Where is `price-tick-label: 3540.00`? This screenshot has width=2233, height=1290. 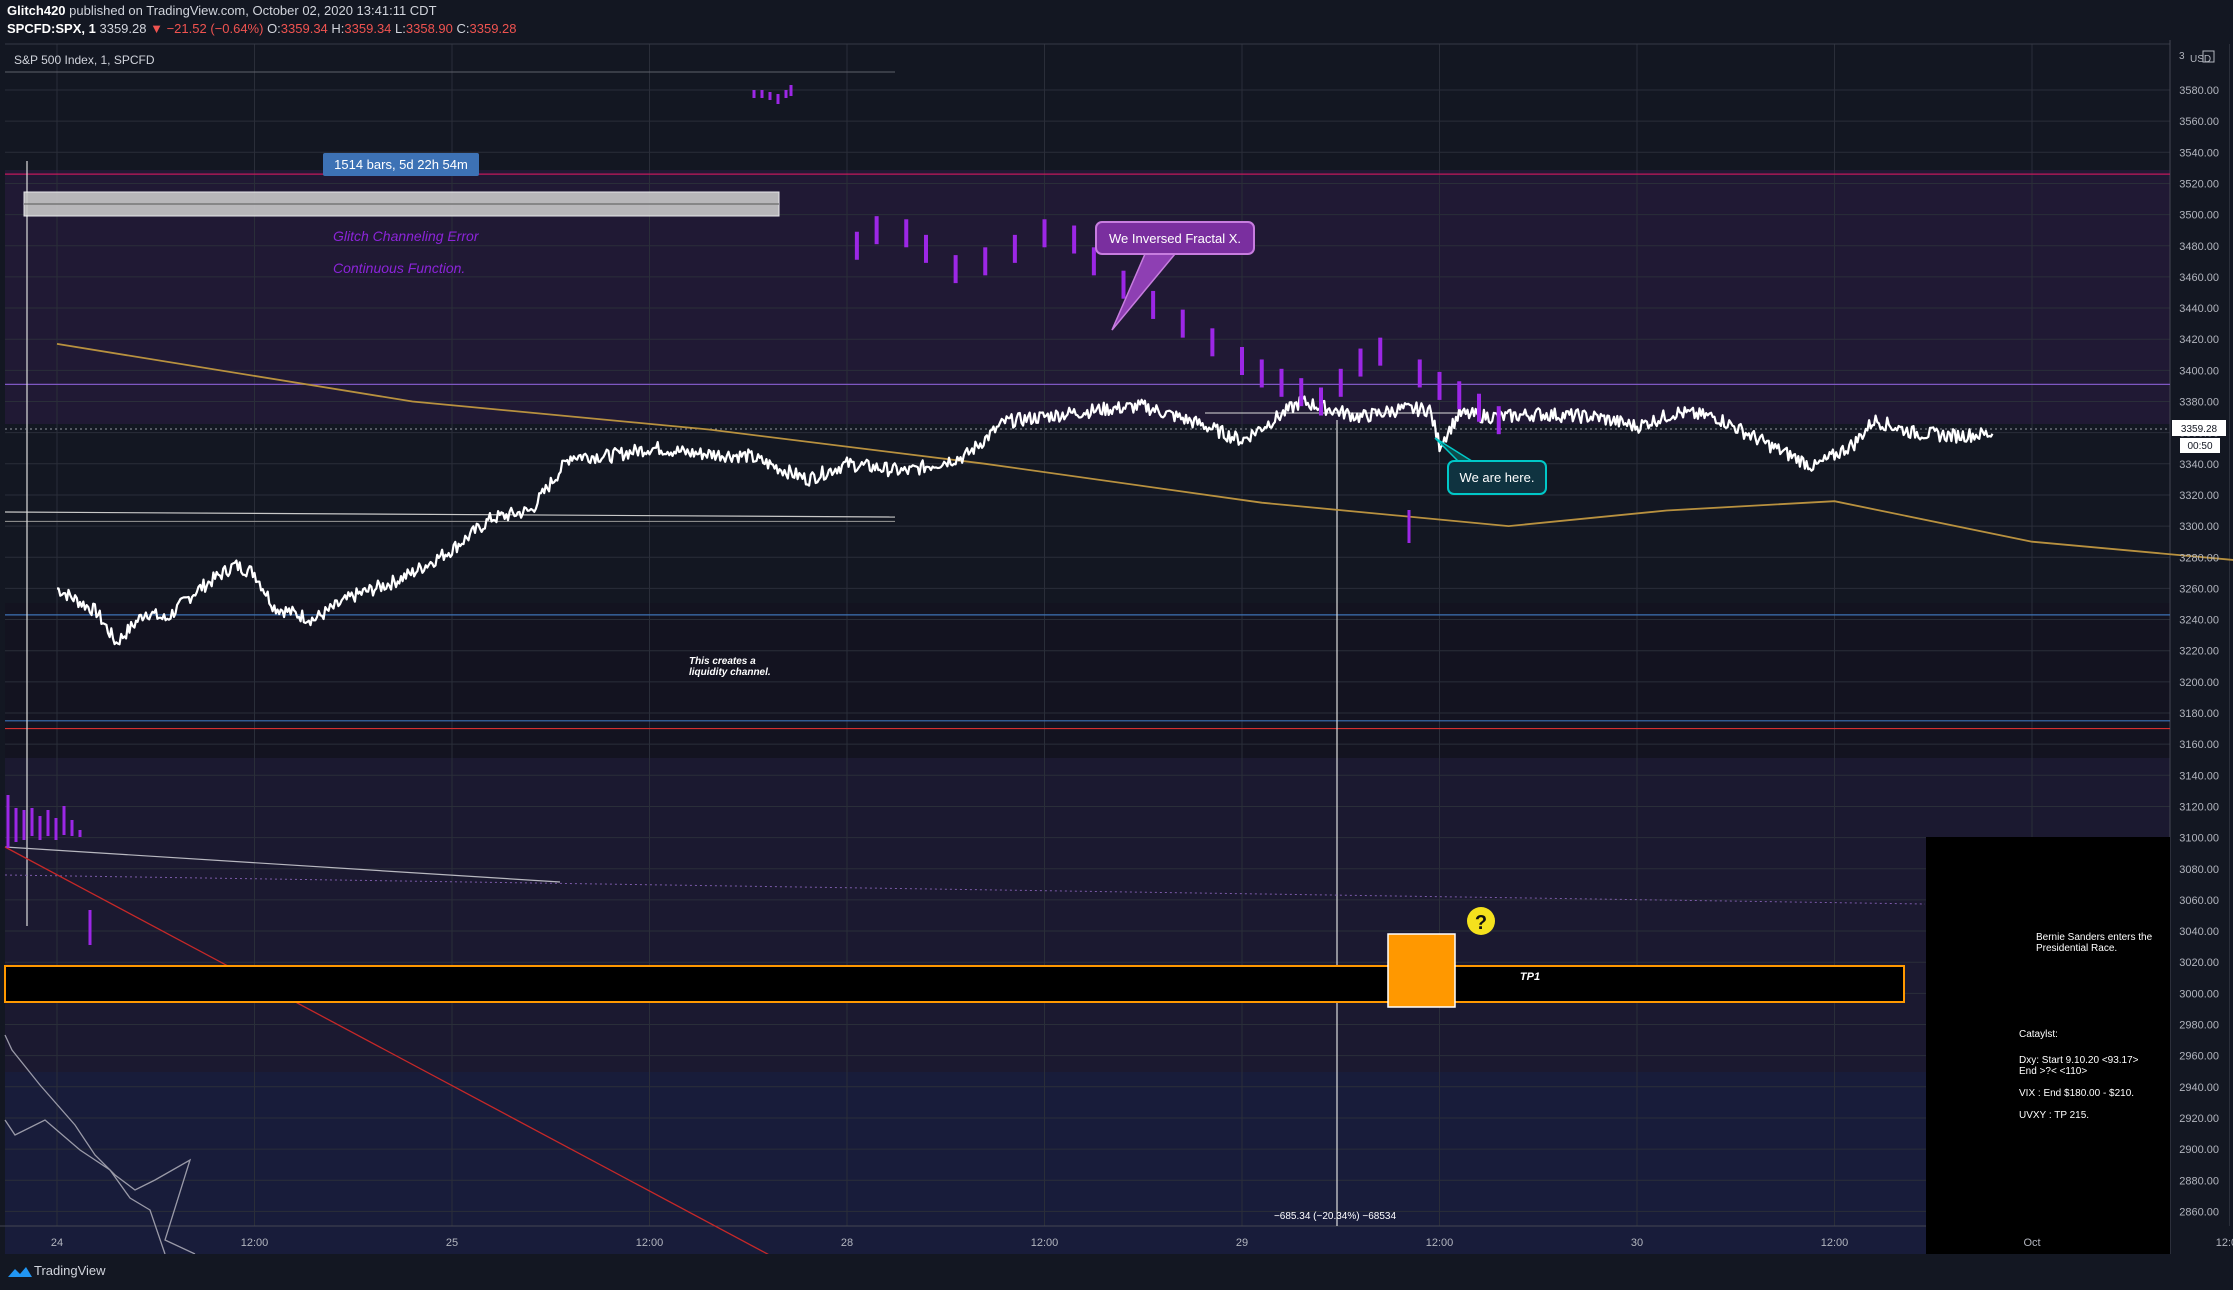
price-tick-label: 3540.00 is located at coordinates (2199, 153).